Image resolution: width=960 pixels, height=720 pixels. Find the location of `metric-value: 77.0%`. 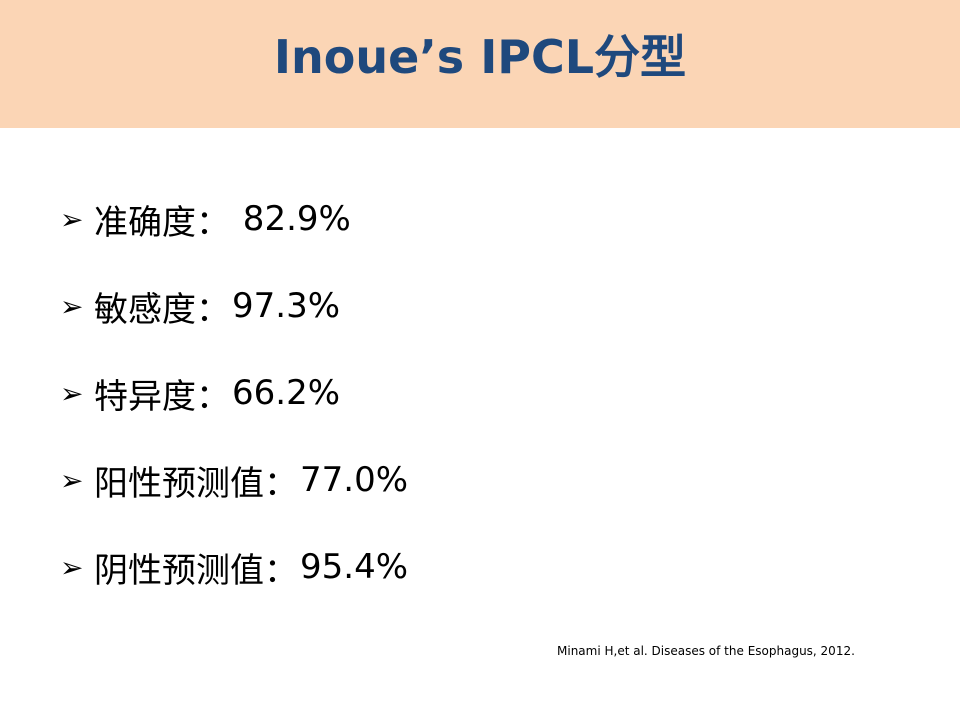

metric-value: 77.0% is located at coordinates (354, 480).